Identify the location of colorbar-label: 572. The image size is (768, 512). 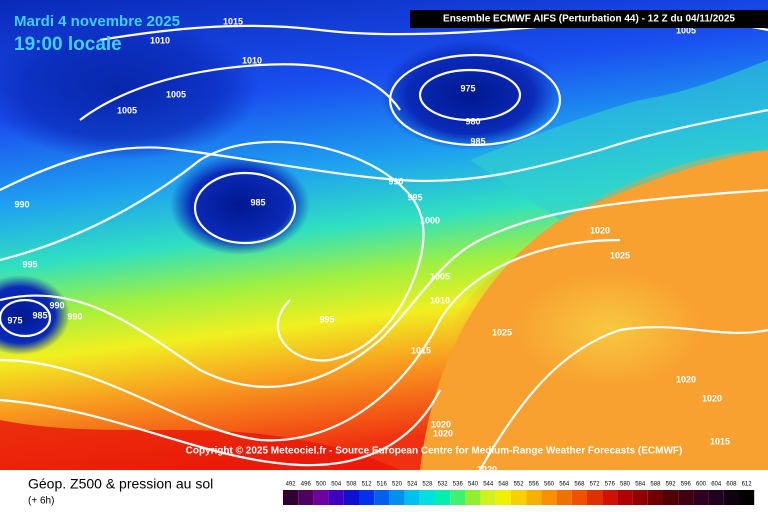
(595, 485).